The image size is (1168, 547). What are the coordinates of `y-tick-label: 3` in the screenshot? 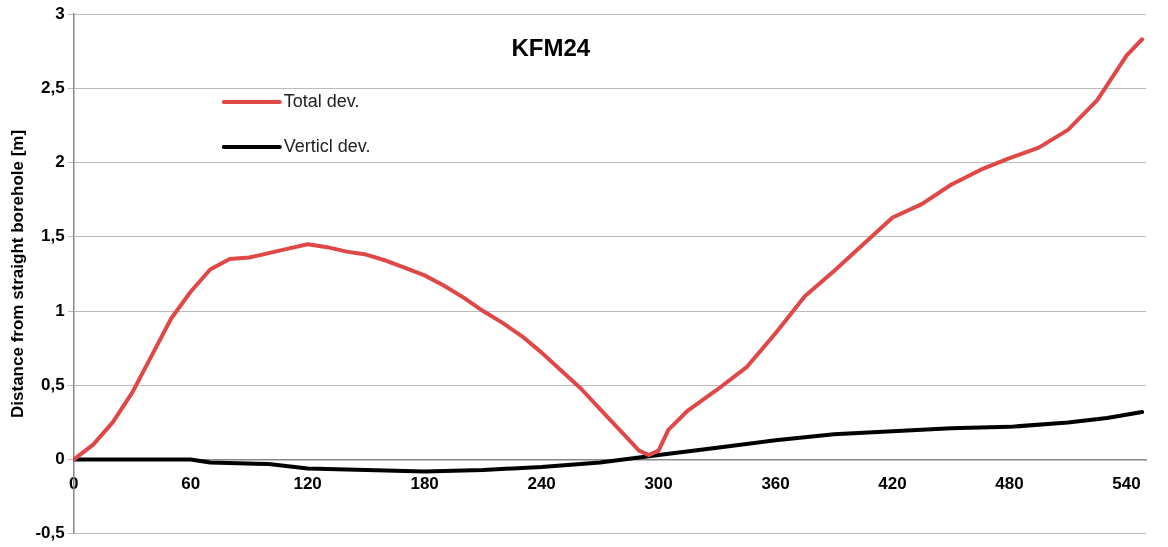 It's located at (60, 13).